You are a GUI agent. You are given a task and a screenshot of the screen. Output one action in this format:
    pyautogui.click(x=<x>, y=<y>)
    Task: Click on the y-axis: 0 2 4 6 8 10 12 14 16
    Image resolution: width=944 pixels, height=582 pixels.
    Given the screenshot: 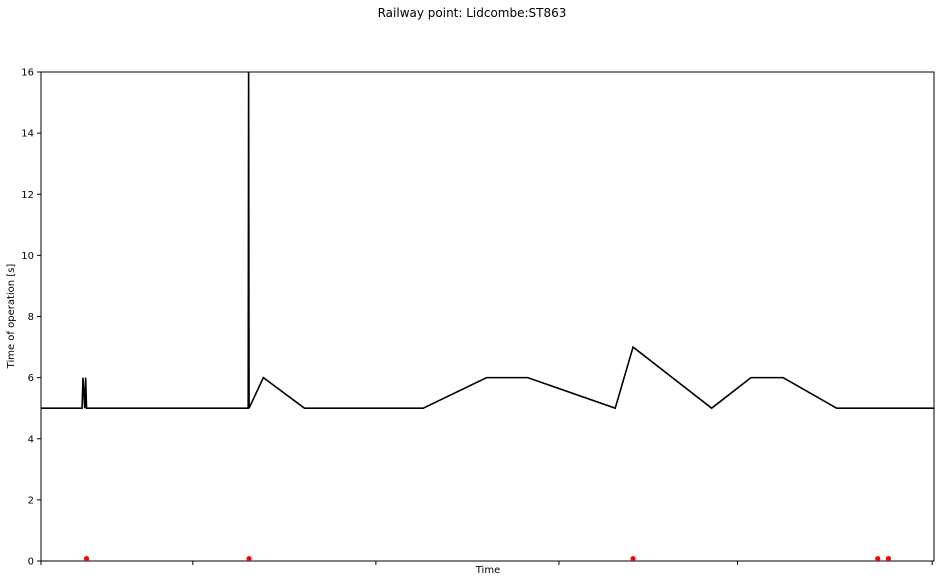 What is the action you would take?
    pyautogui.click(x=31, y=318)
    